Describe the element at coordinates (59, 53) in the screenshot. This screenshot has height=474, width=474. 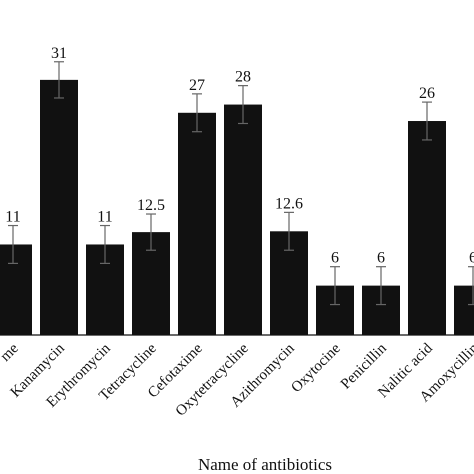
I see `value-label: 31` at that location.